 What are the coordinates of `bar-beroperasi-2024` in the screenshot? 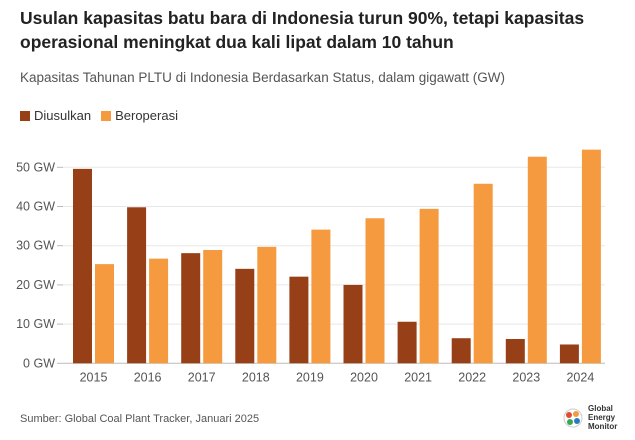 It's located at (591, 256).